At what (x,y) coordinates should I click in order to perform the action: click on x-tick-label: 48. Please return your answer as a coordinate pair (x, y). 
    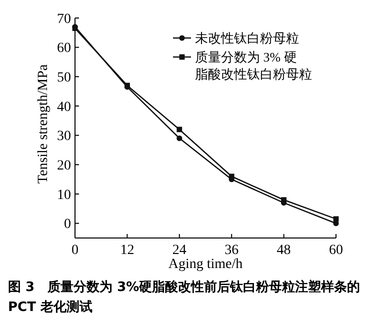
    Looking at the image, I should click on (283, 250).